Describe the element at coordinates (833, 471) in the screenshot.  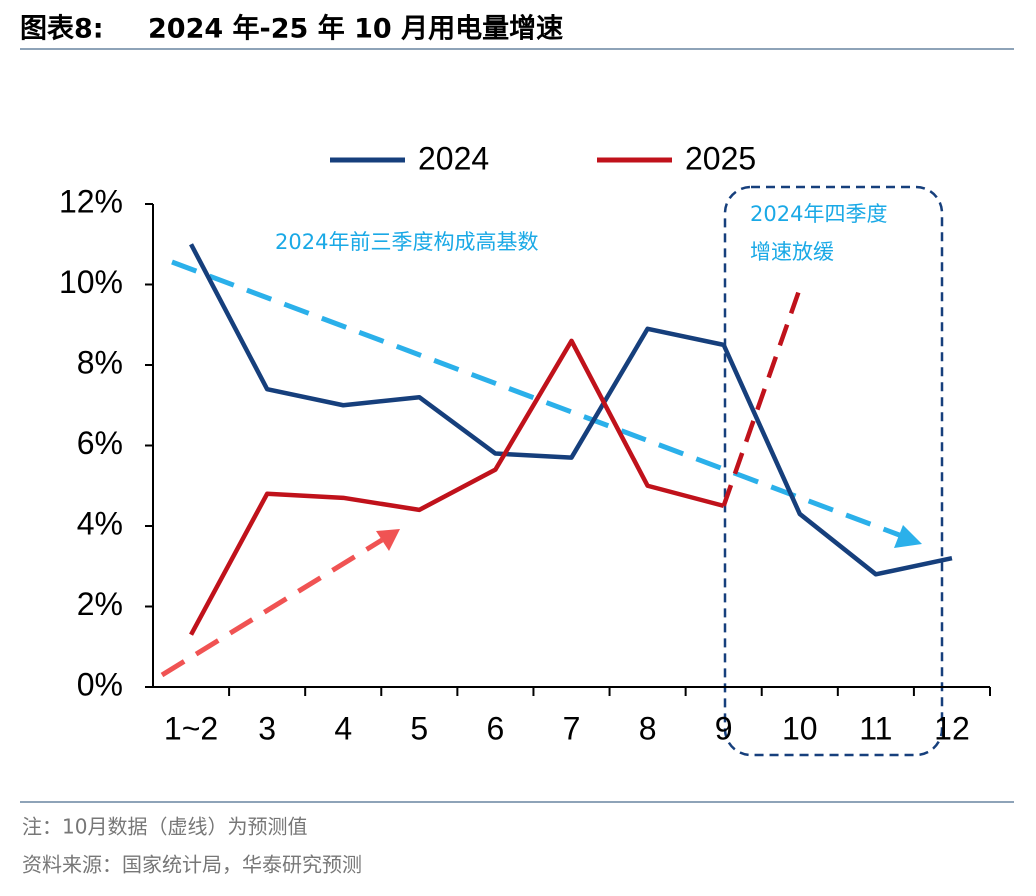
I see `highlight-box` at that location.